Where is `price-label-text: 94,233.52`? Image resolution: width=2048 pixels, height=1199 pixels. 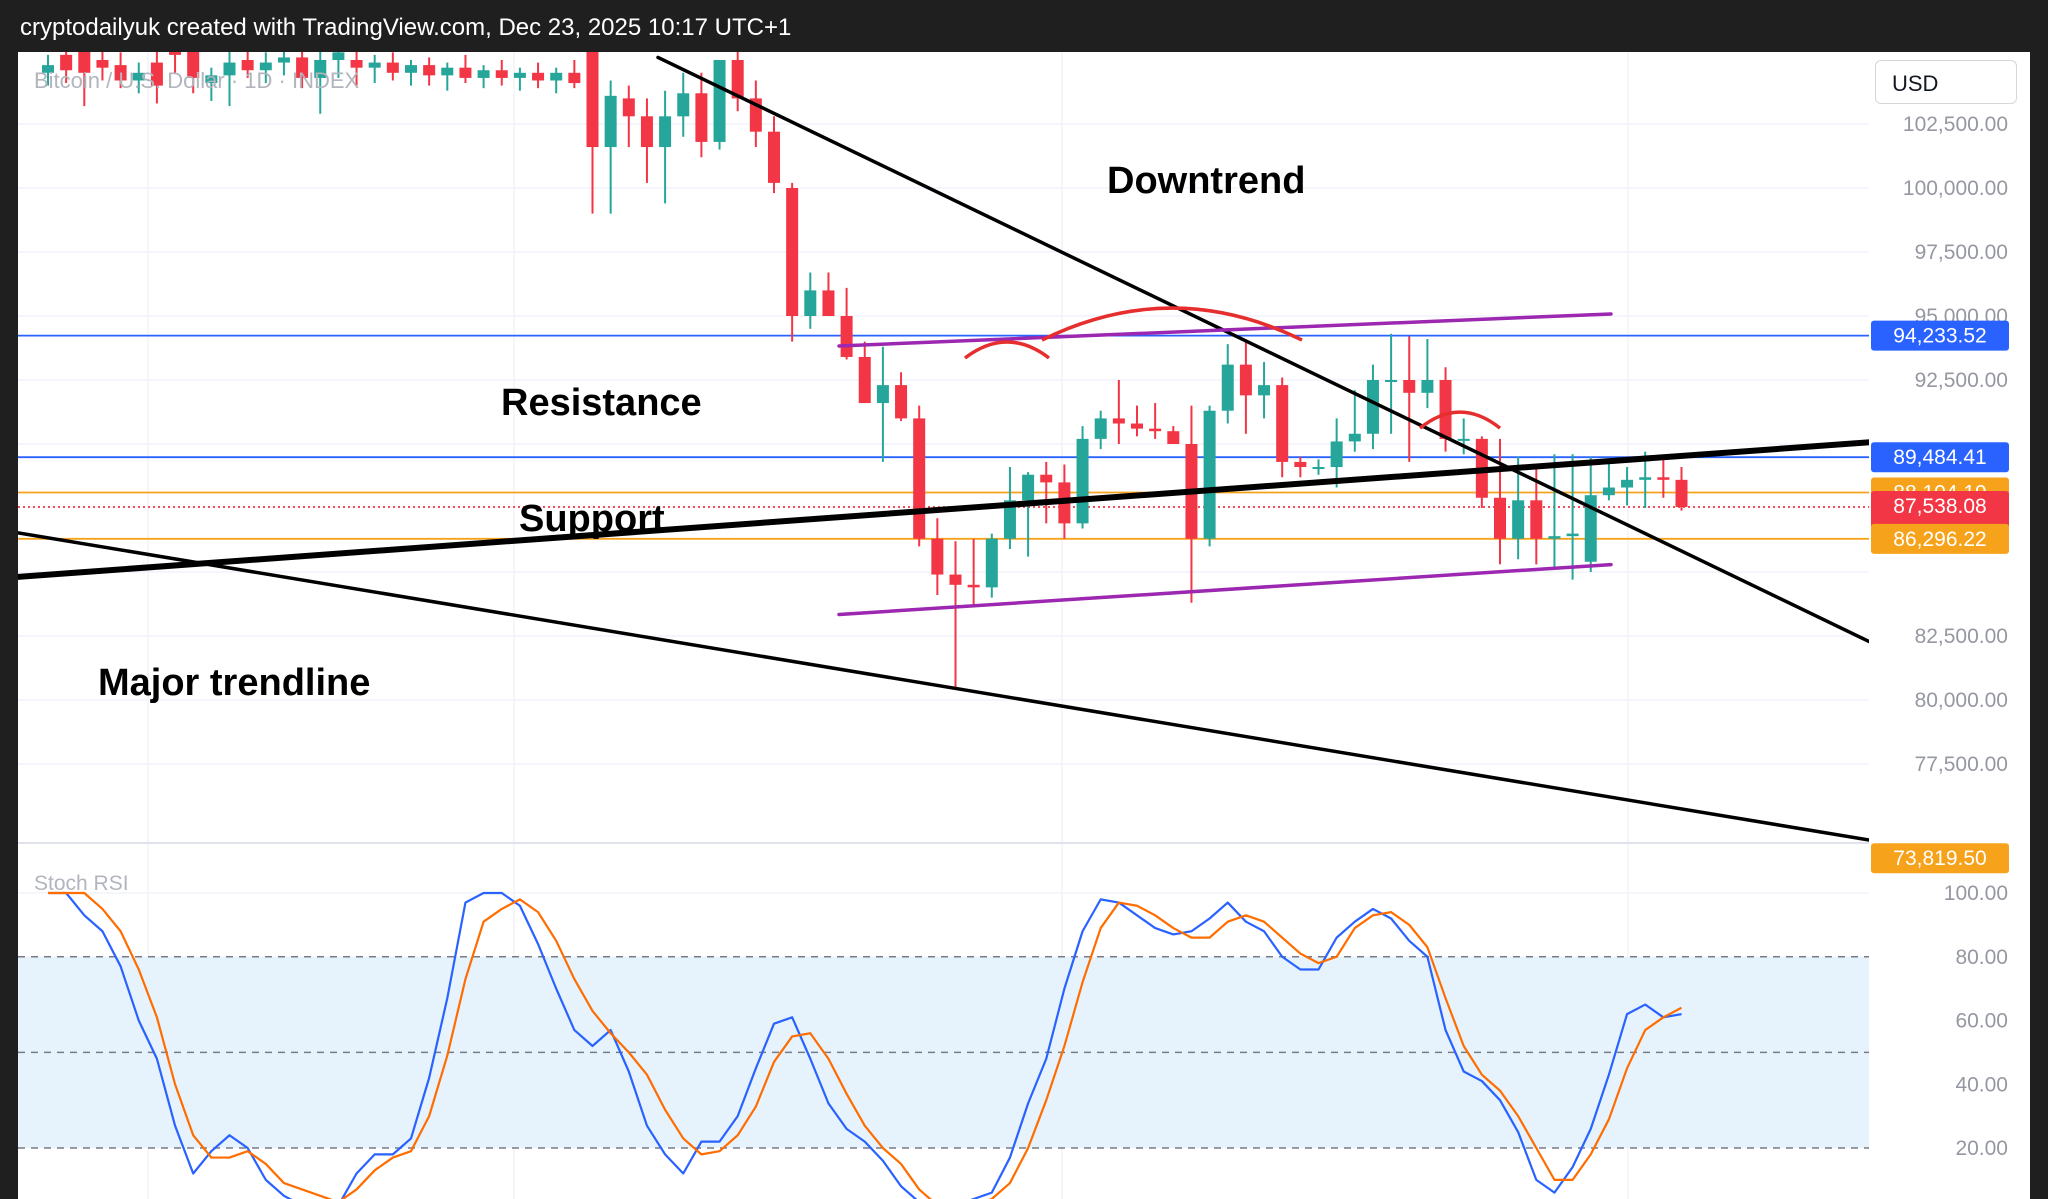 price-label-text: 94,233.52 is located at coordinates (1939, 336).